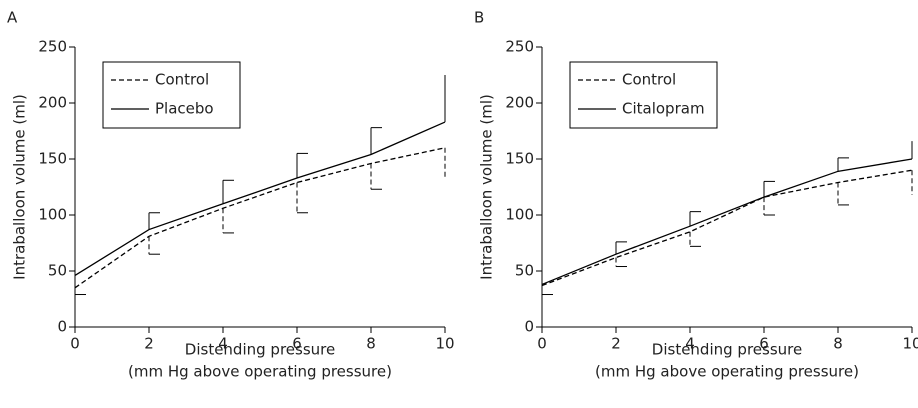 Image resolution: width=918 pixels, height=408 pixels. What do you see at coordinates (12, 18) in the screenshot?
I see `panel-label: A` at bounding box center [12, 18].